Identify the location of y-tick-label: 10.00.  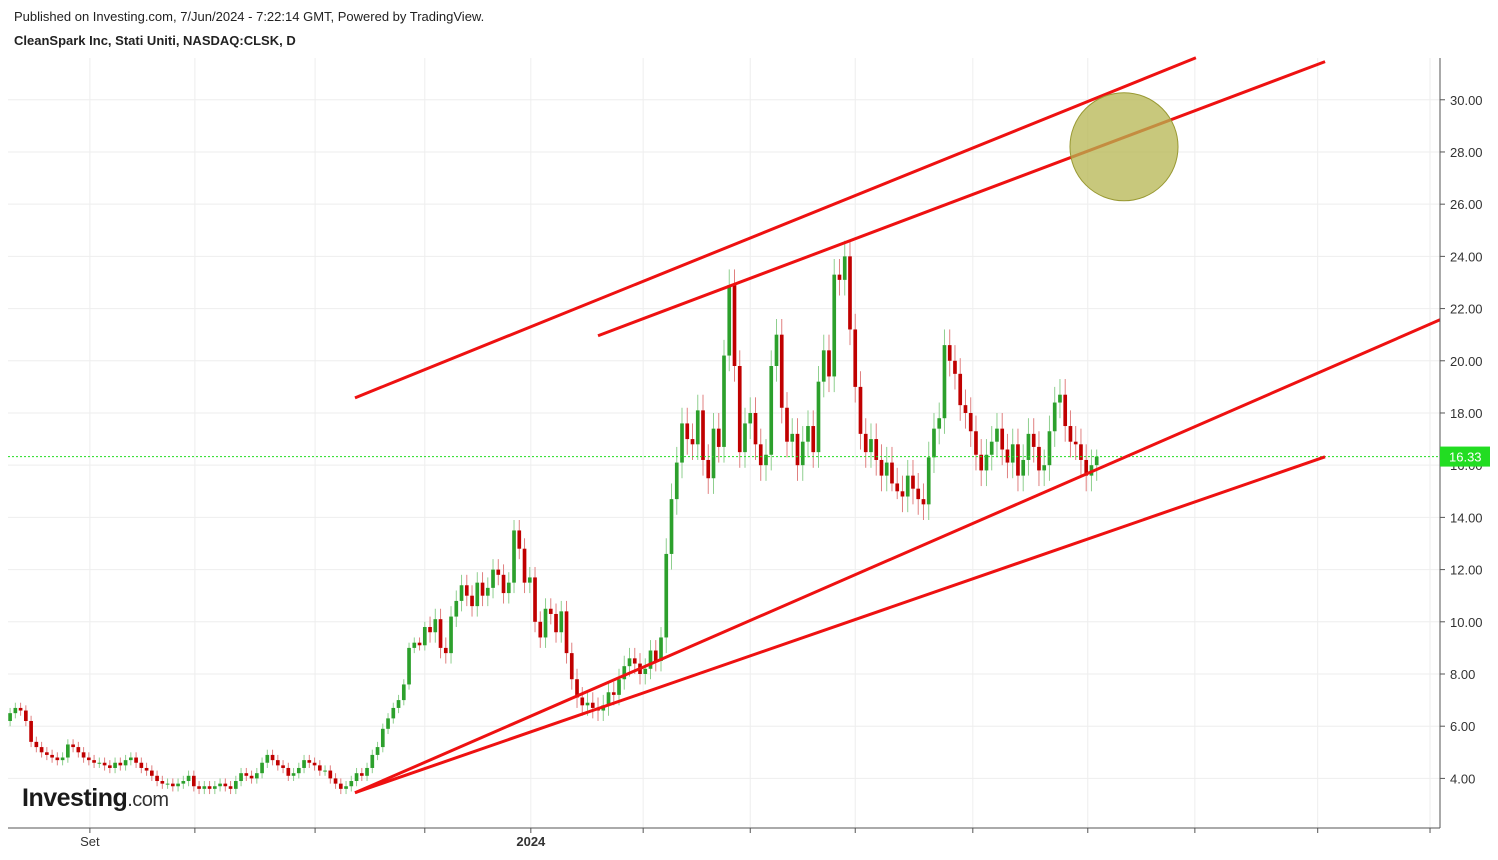
(1466, 622).